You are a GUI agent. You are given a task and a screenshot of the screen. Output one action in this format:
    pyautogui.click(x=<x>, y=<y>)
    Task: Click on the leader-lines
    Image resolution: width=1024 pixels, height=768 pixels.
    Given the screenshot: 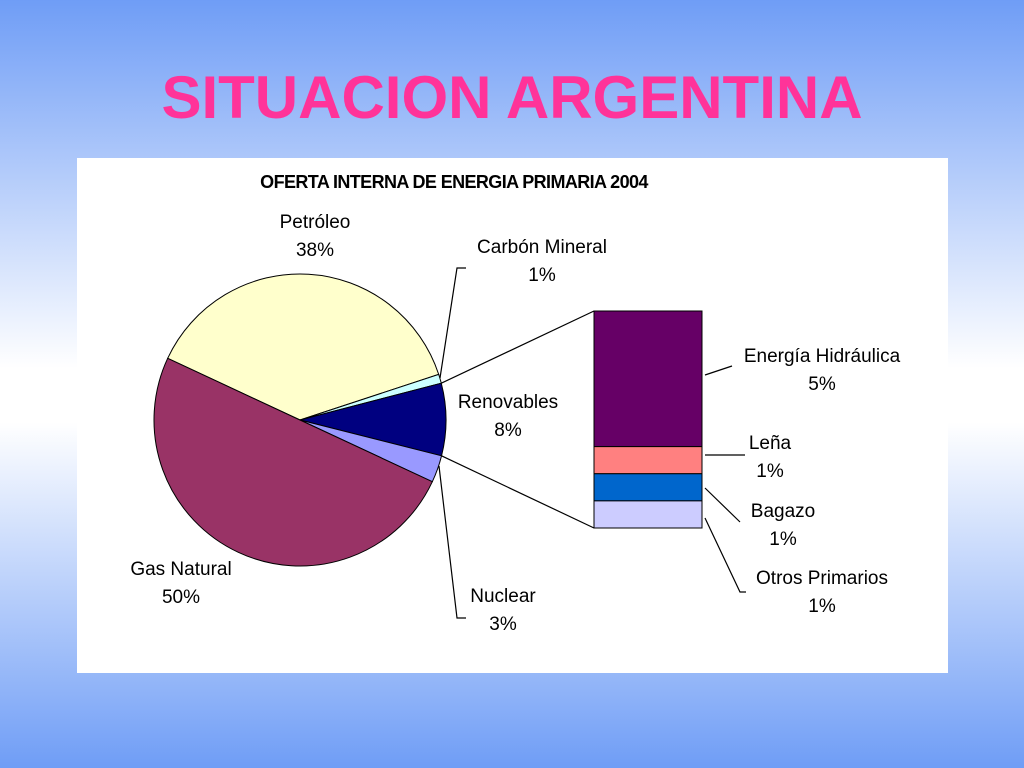 What is the action you would take?
    pyautogui.click(x=592, y=443)
    